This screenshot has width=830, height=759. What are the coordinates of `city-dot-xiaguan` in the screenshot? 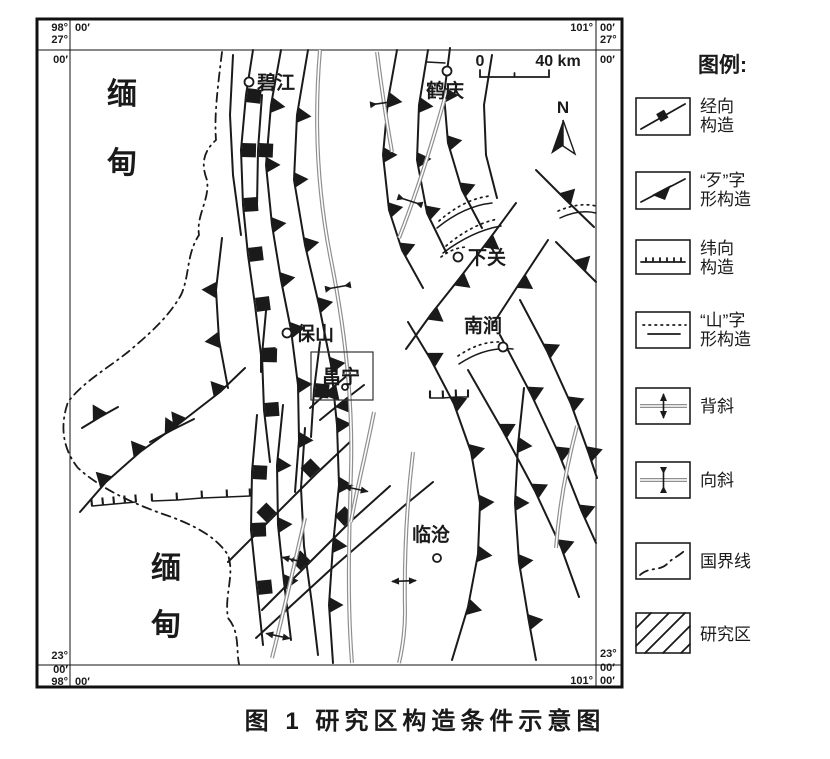 It's located at (458, 257).